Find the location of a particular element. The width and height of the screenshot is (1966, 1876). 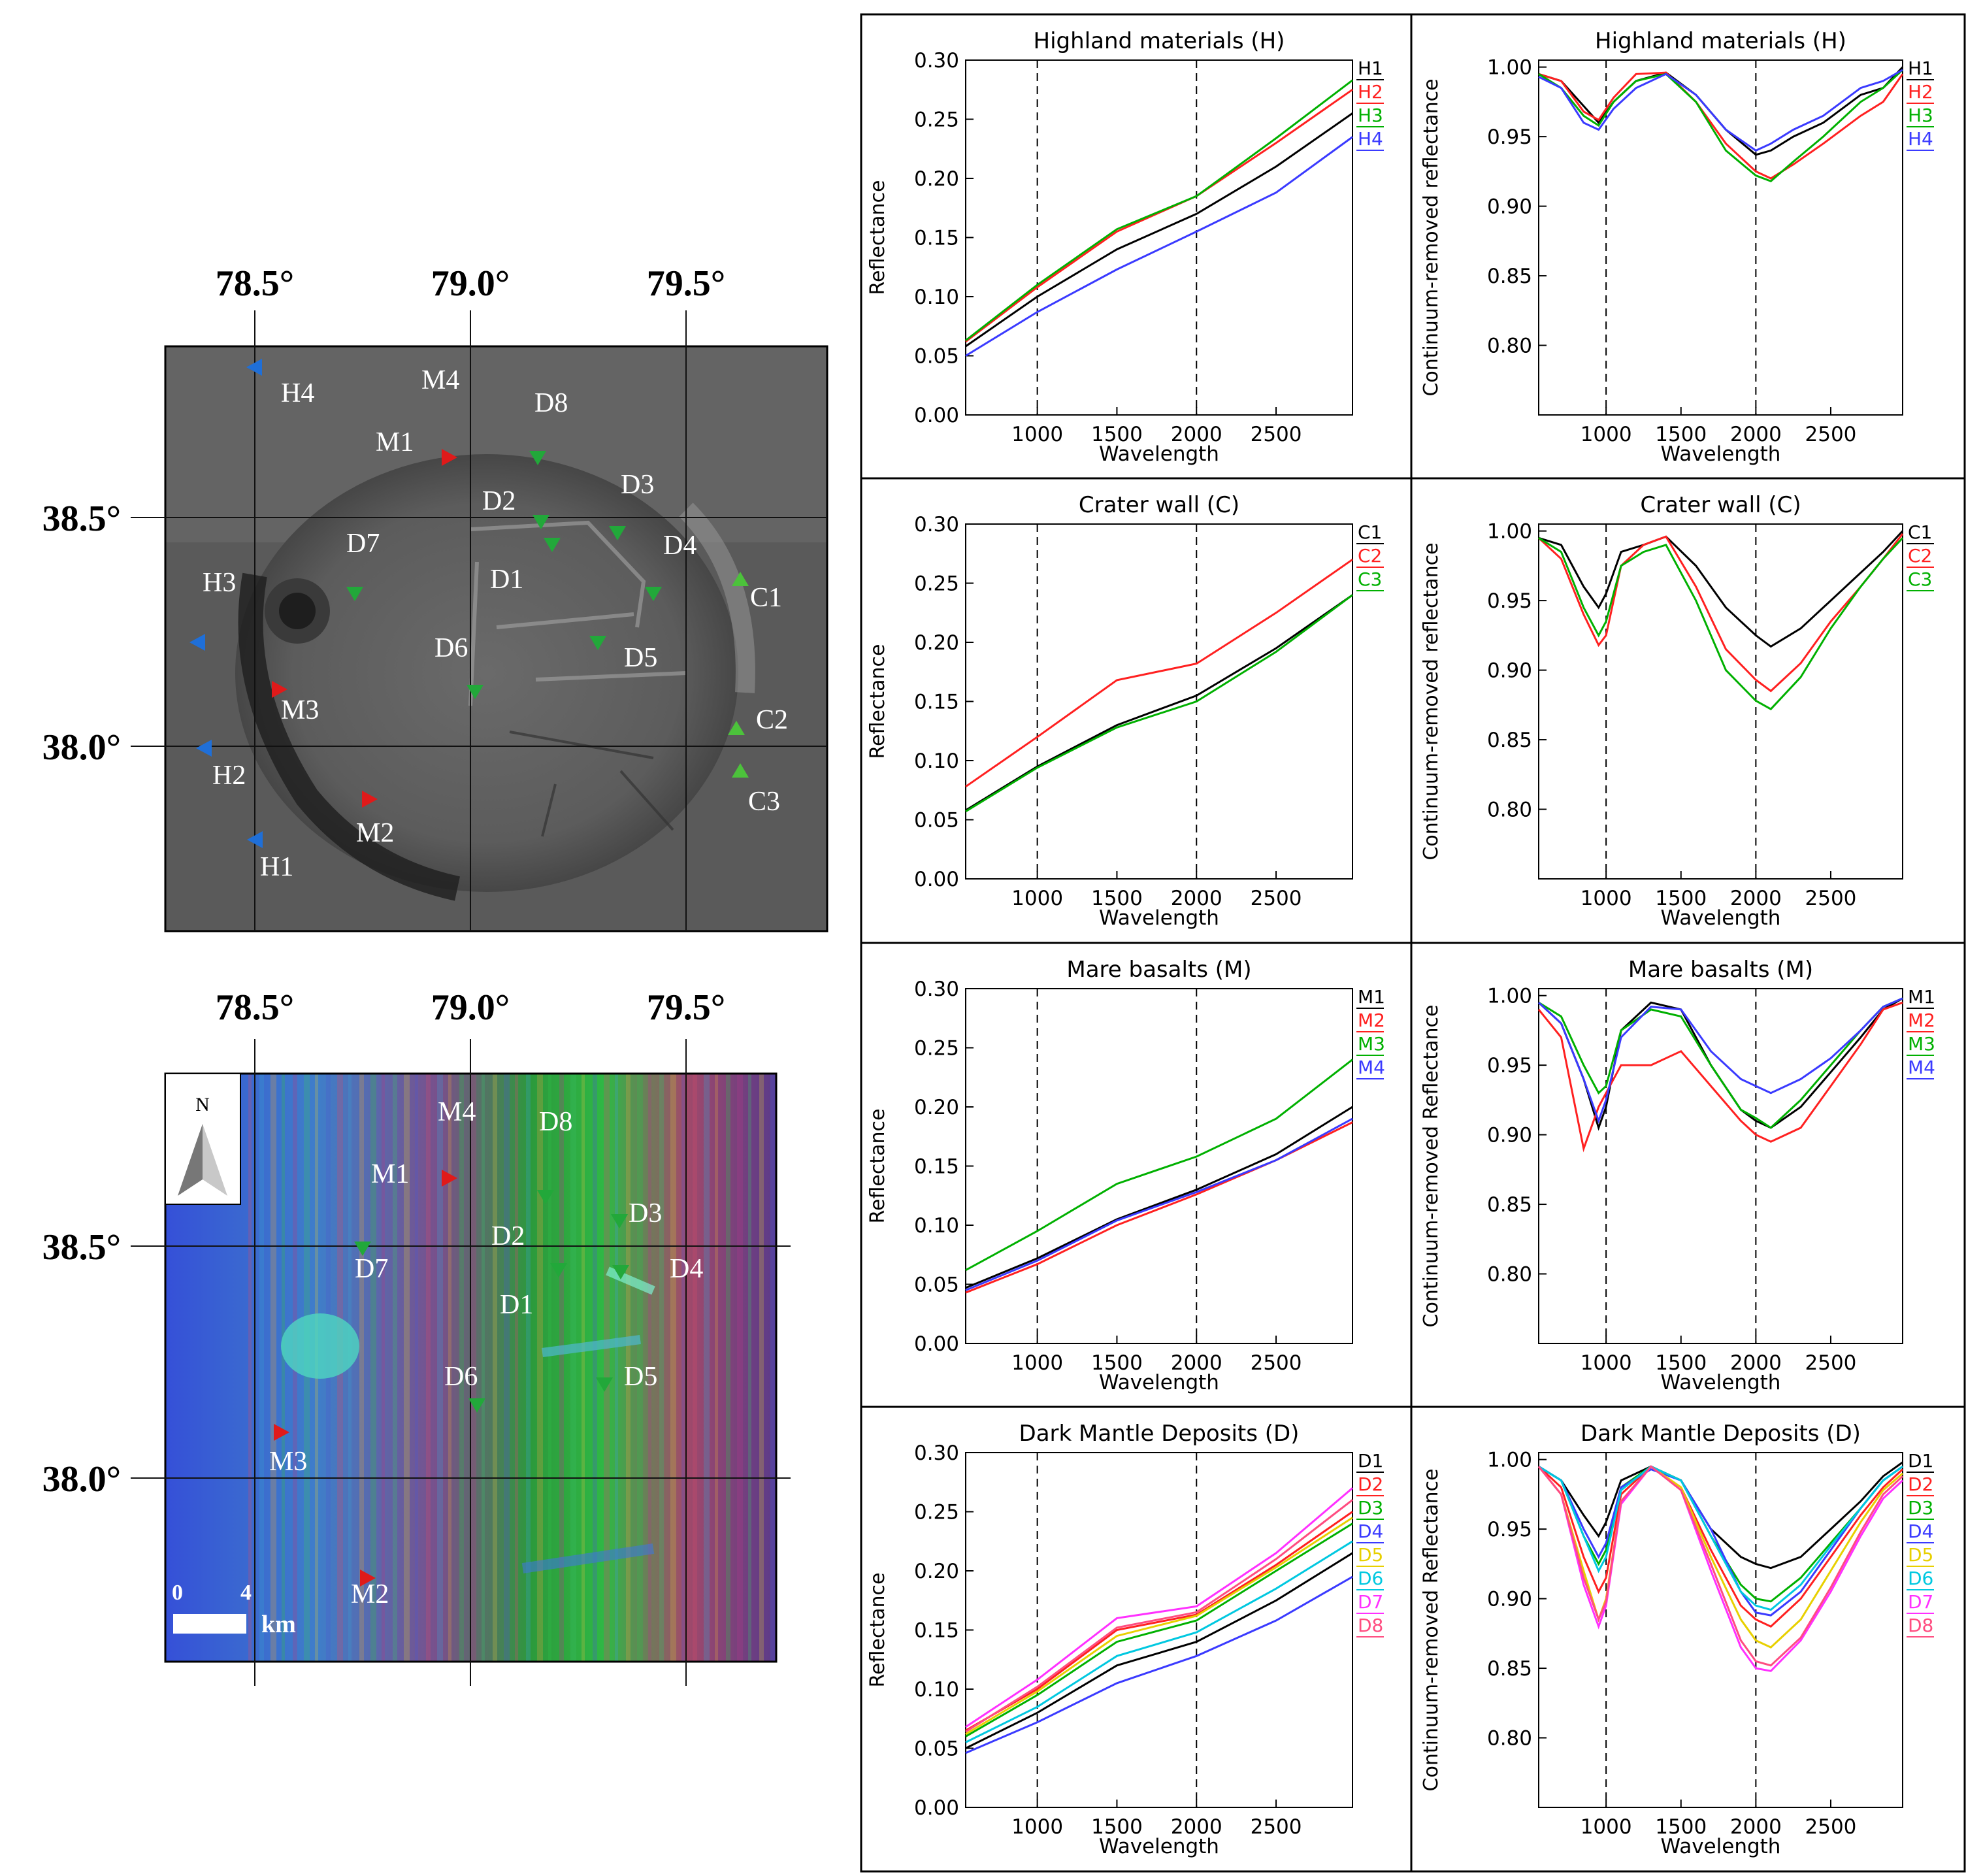

legend-label-d5: D5 is located at coordinates (1920, 1555).